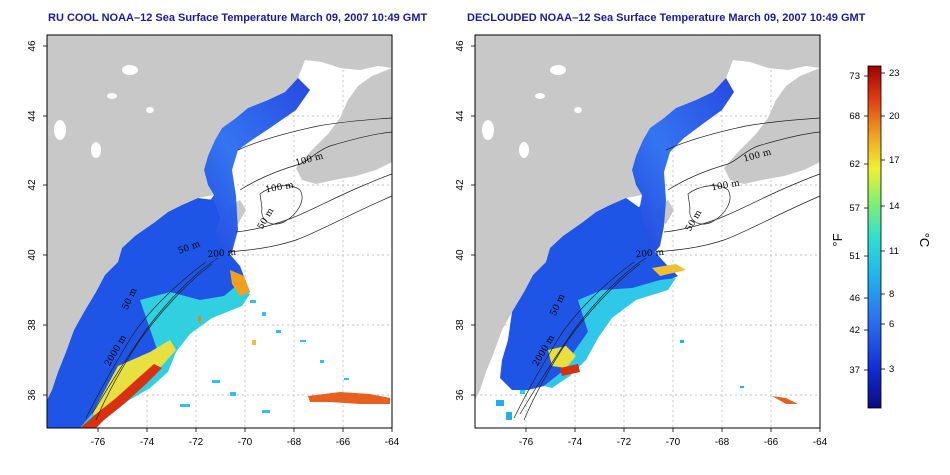  What do you see at coordinates (891, 369) in the screenshot?
I see `celsius-tick-label: 3` at bounding box center [891, 369].